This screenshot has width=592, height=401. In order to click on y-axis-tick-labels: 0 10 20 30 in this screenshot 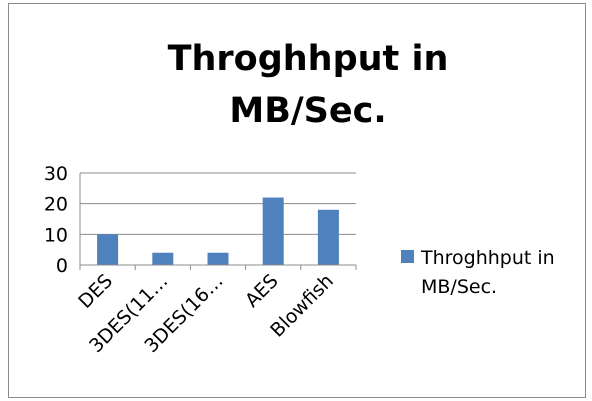, I will do `click(56, 220)`.